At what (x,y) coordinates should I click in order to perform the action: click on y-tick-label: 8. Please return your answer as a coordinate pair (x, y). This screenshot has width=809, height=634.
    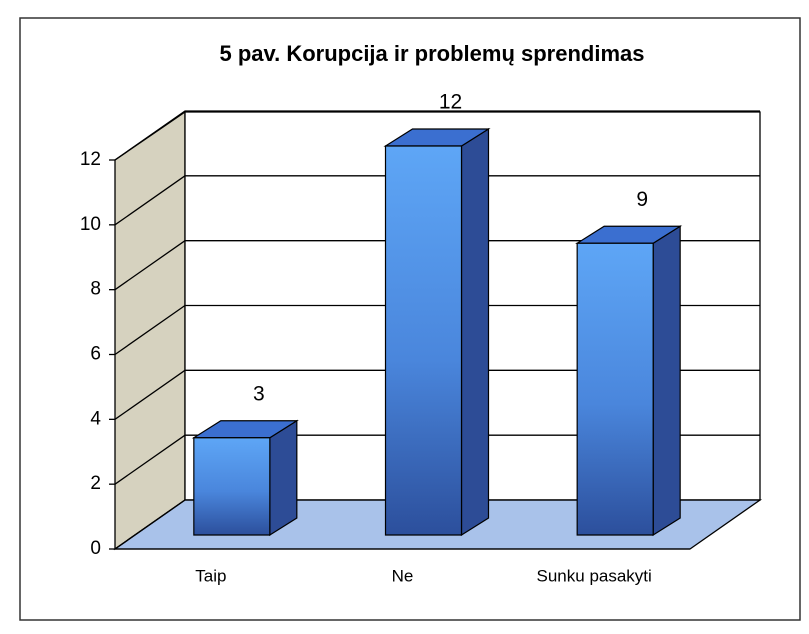
    Looking at the image, I should click on (95, 289).